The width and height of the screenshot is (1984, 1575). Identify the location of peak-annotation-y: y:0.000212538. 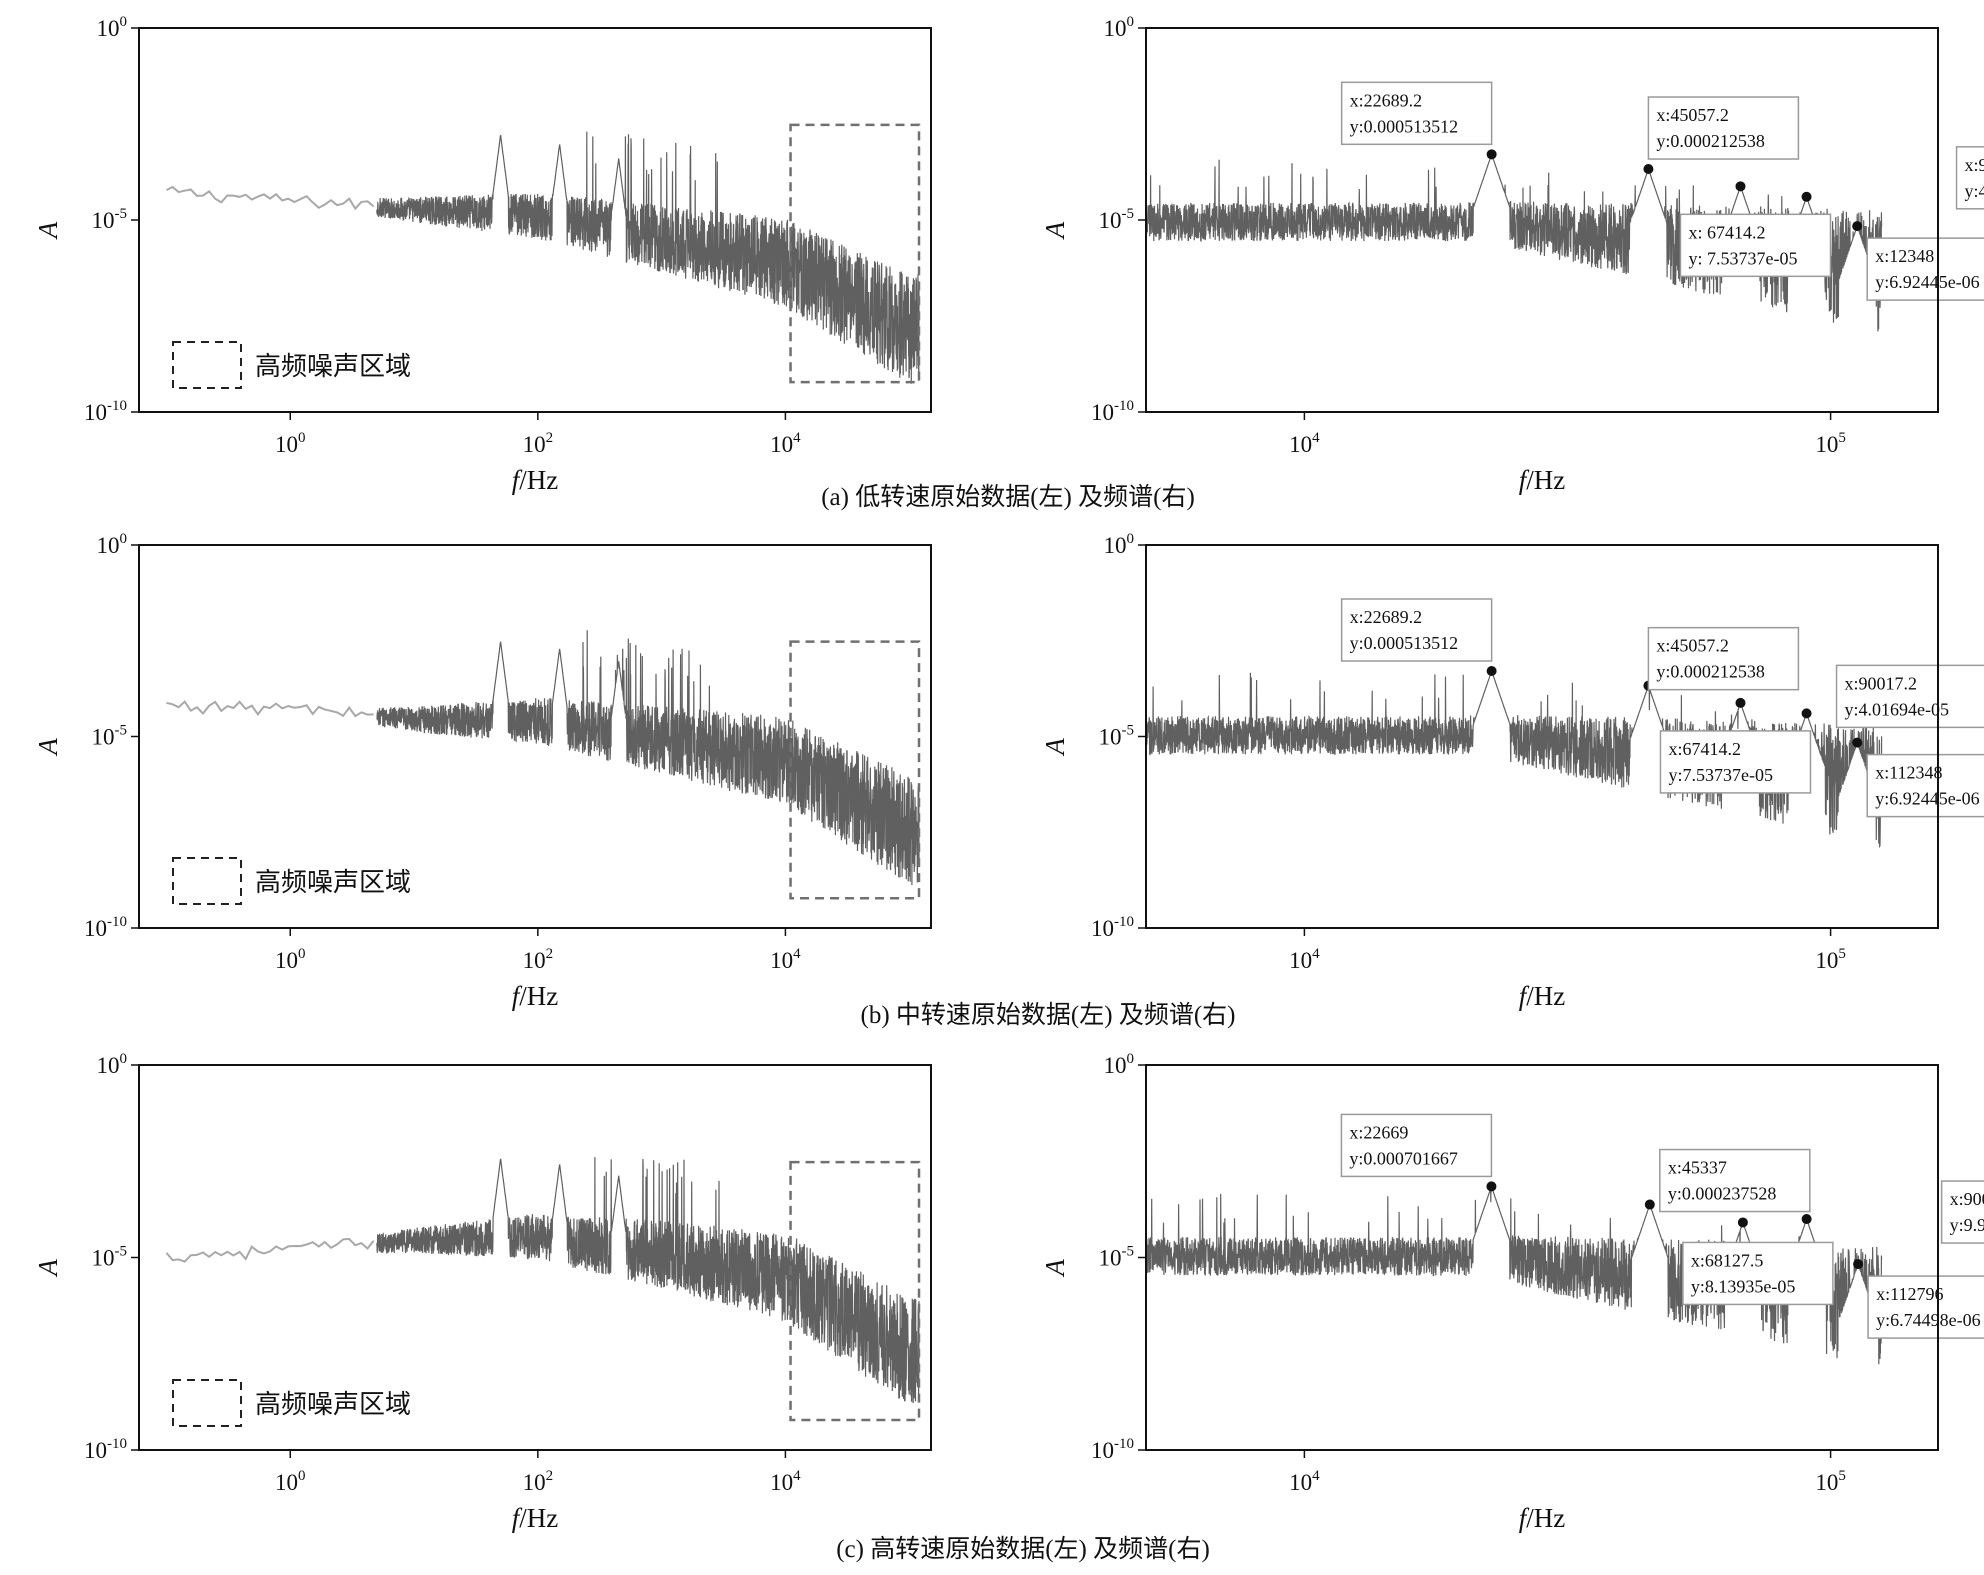
(1710, 672).